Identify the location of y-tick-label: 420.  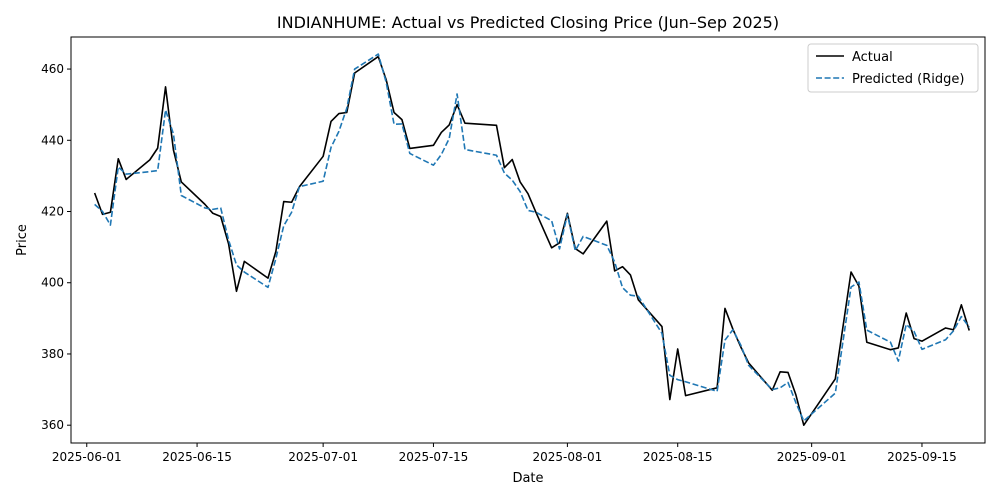
(52, 212).